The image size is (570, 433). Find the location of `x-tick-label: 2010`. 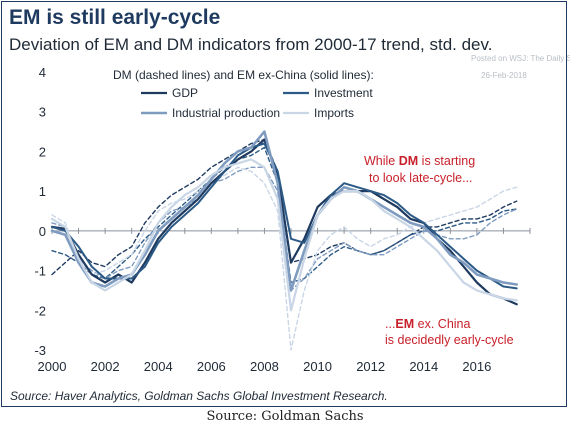

x-tick-label: 2010 is located at coordinates (317, 366).